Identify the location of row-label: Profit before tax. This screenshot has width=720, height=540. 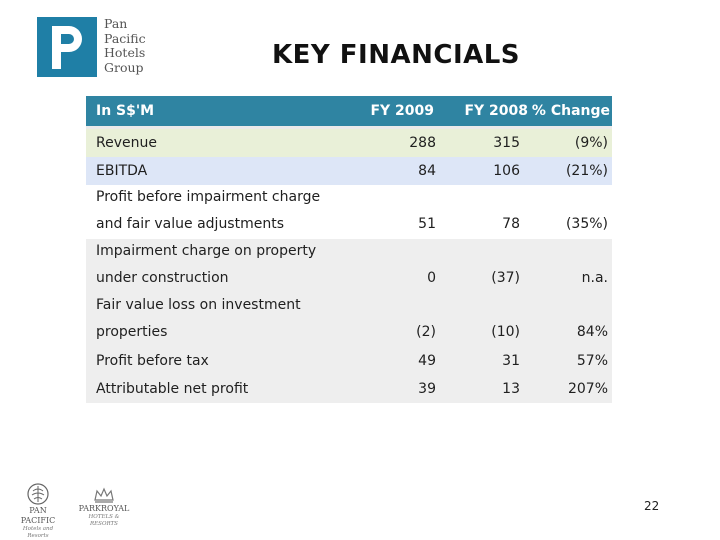
(152, 361).